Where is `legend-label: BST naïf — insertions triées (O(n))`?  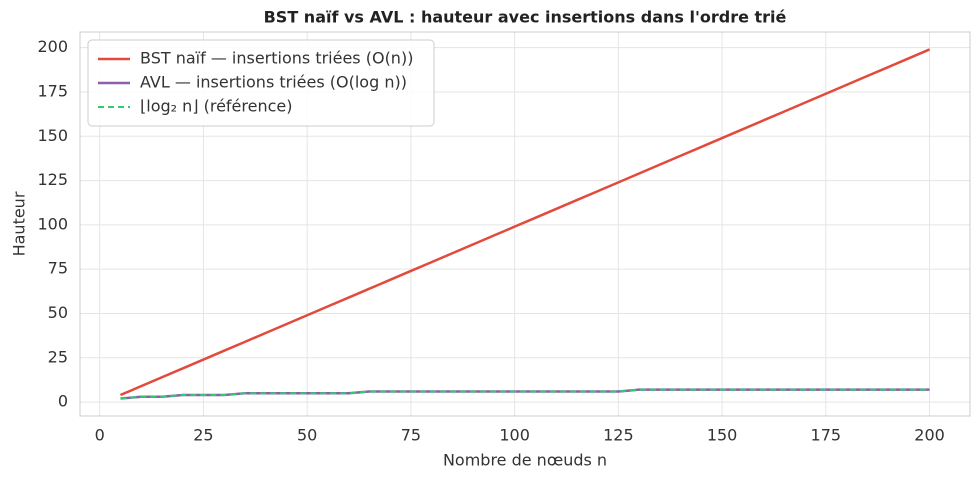
legend-label: BST naïf — insertions triées (O(n)) is located at coordinates (276, 58).